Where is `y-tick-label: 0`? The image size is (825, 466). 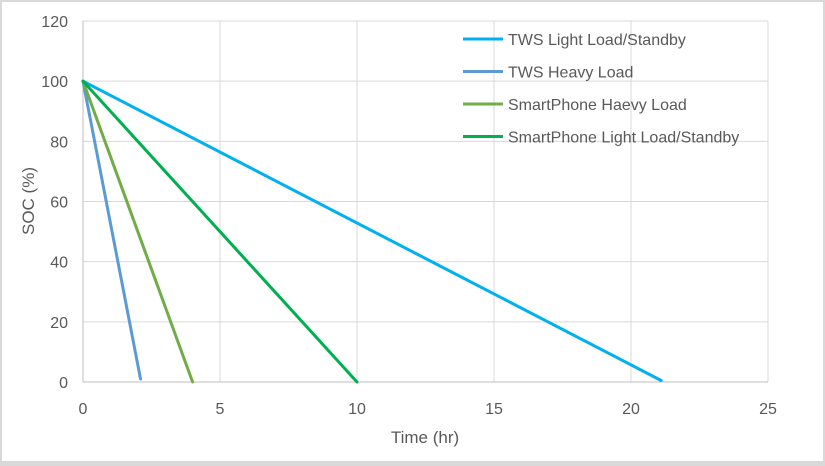 y-tick-label: 0 is located at coordinates (63, 383).